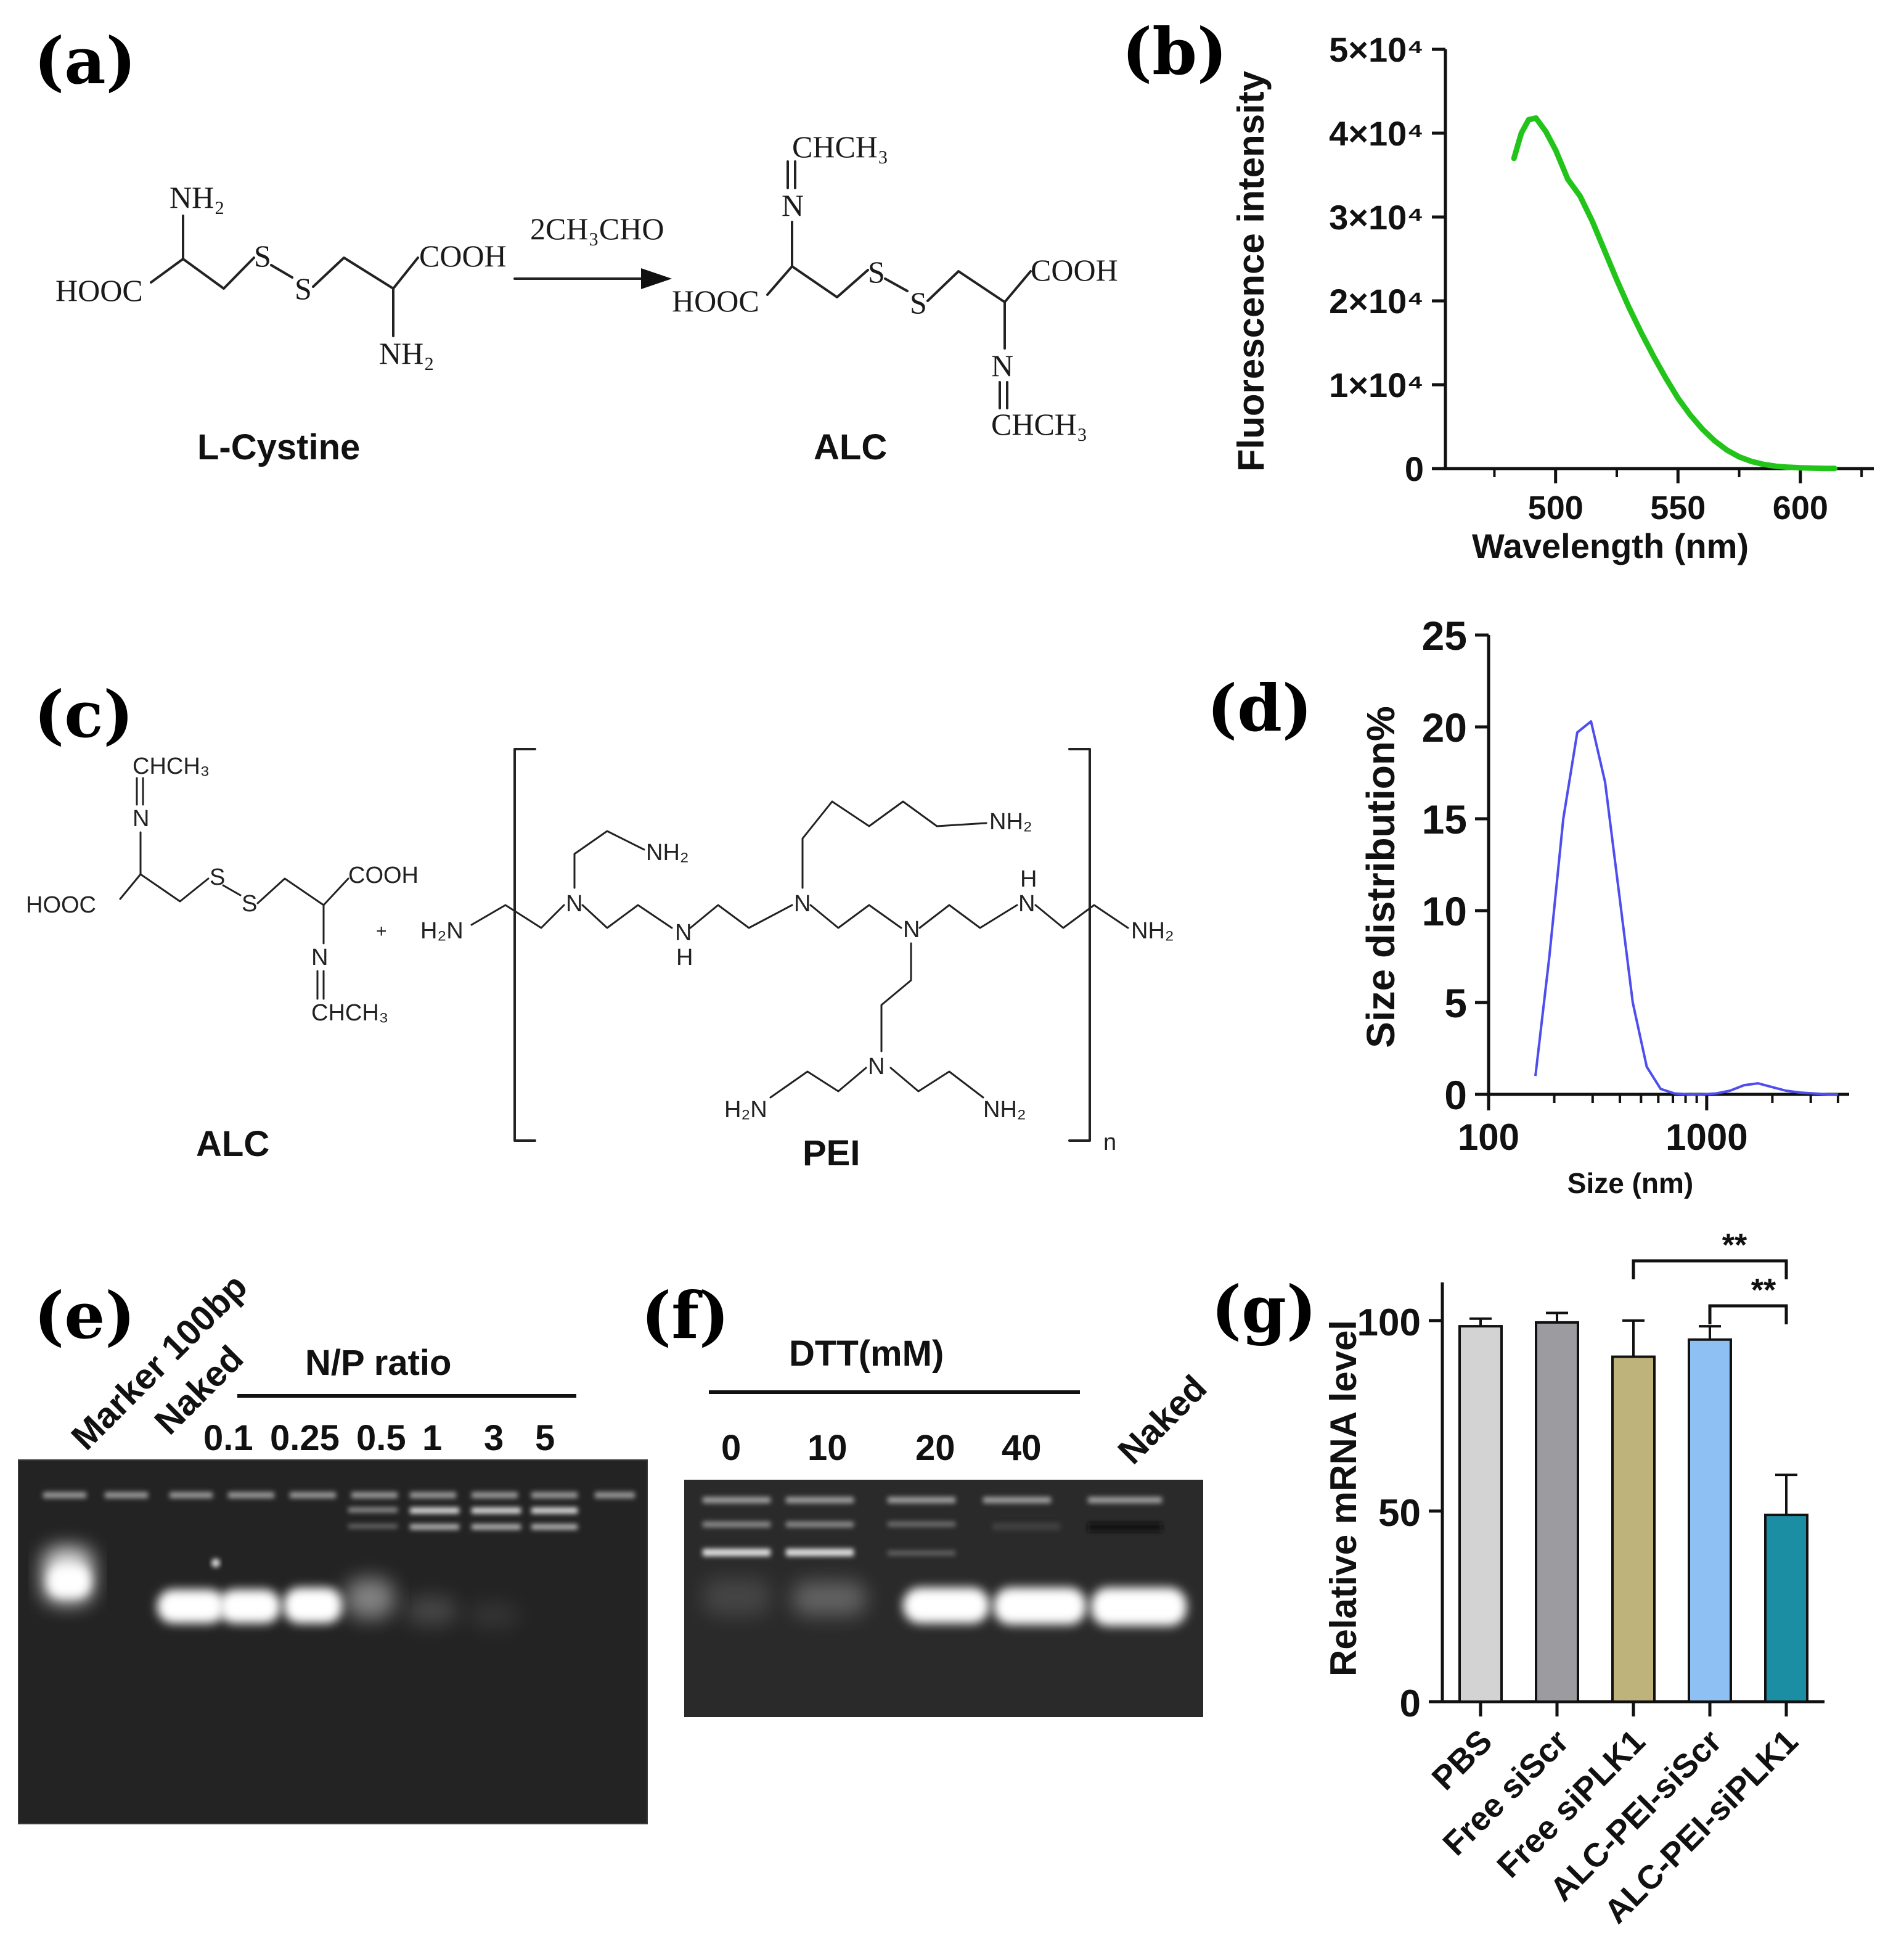 The width and height of the screenshot is (1888, 1960). I want to click on size-distribution-line, so click(1686, 908).